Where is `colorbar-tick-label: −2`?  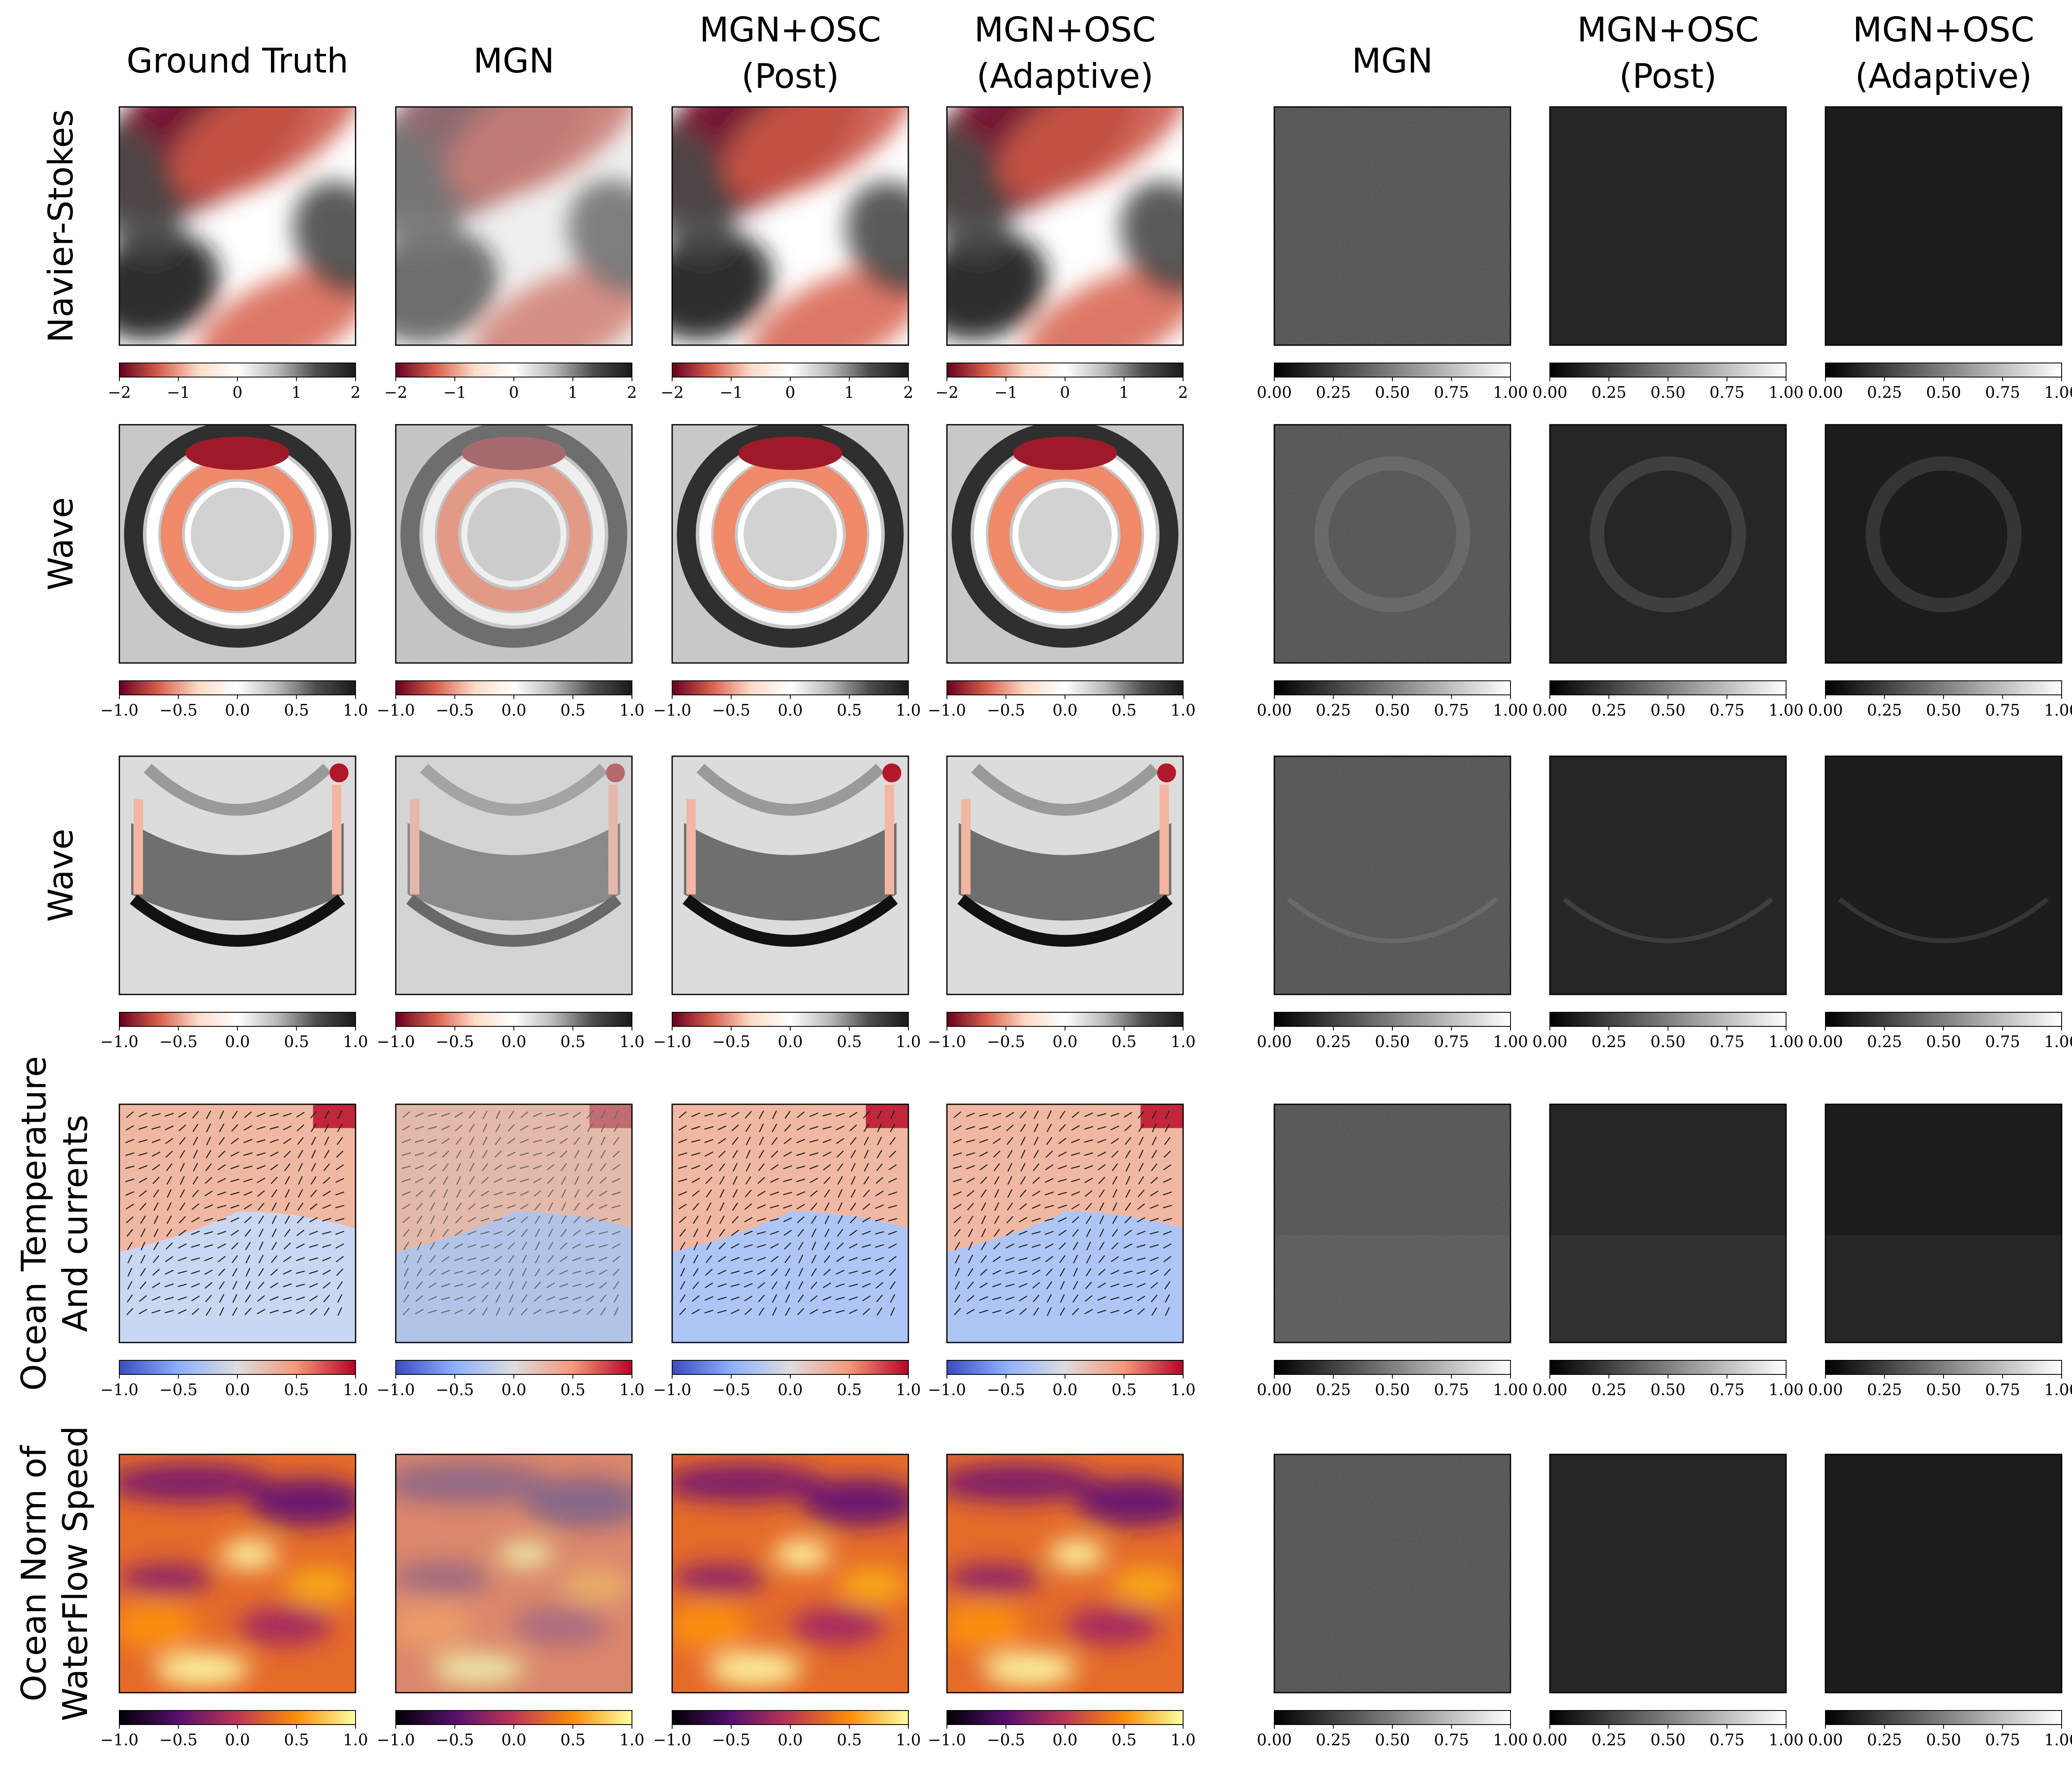
colorbar-tick-label: −2 is located at coordinates (947, 392).